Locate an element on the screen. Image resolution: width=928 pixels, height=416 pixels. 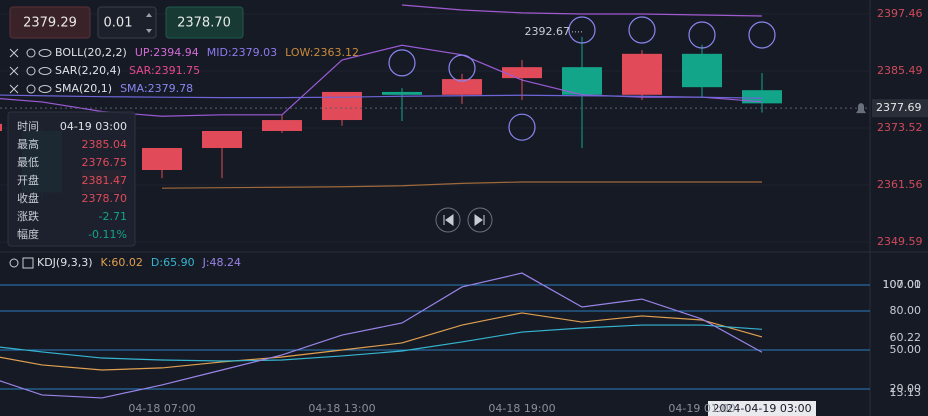
side-label: 107.01 is located at coordinates (902, 284).